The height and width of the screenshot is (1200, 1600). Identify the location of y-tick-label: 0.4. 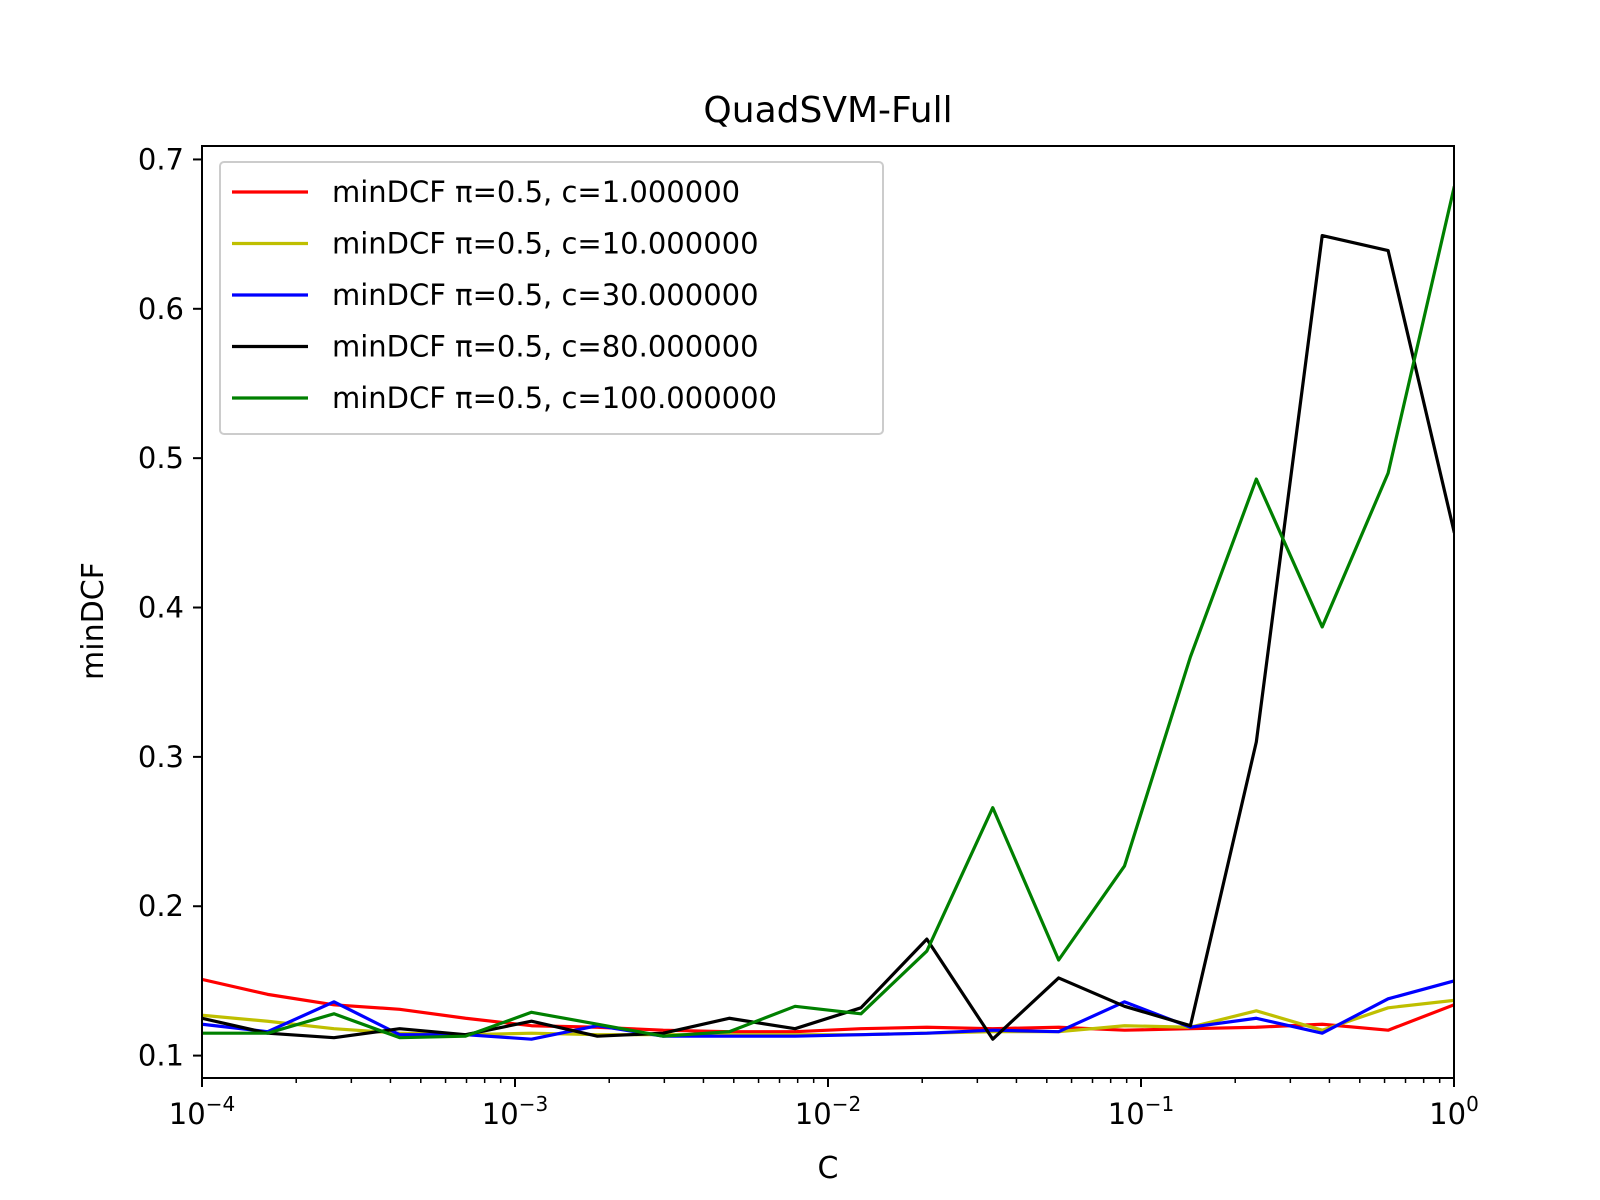
(161, 608).